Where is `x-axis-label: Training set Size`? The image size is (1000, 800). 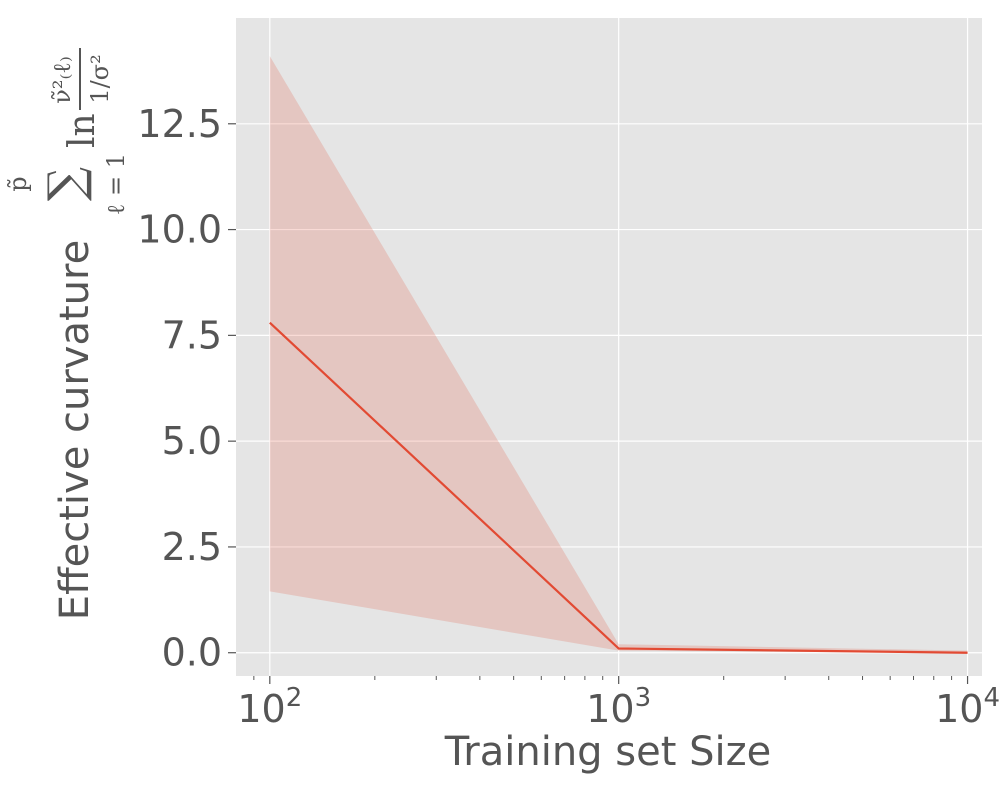
x-axis-label: Training set Size is located at coordinates (608, 752).